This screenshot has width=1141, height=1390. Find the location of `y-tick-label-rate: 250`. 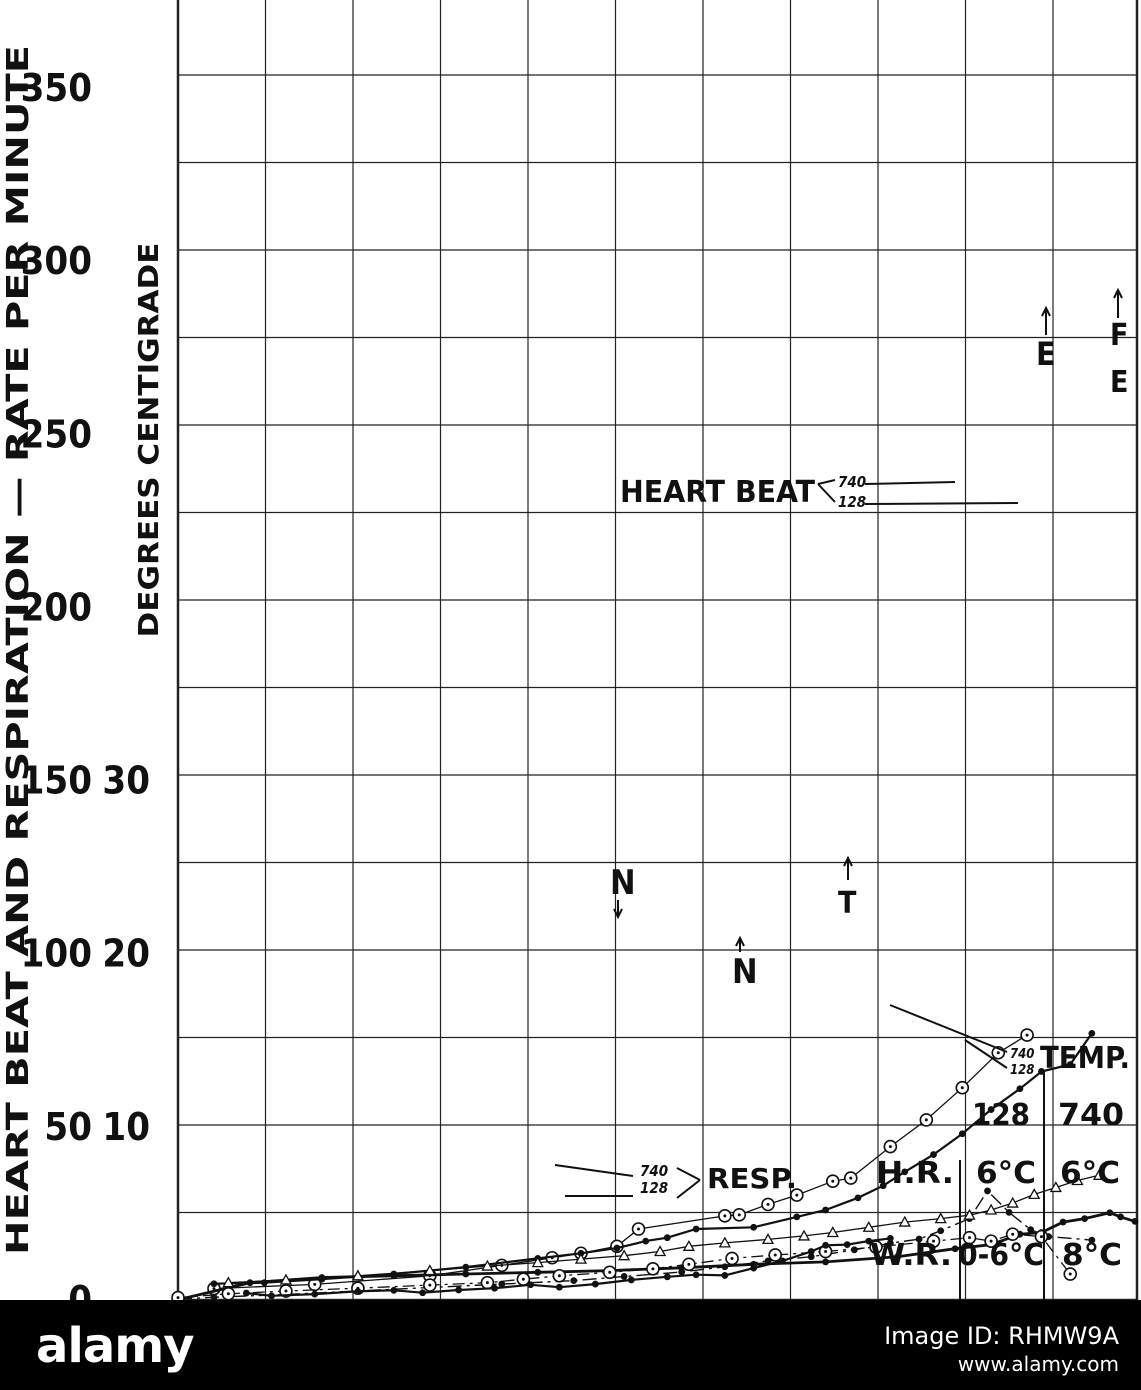

y-tick-label-rate: 250 is located at coordinates (56, 434).